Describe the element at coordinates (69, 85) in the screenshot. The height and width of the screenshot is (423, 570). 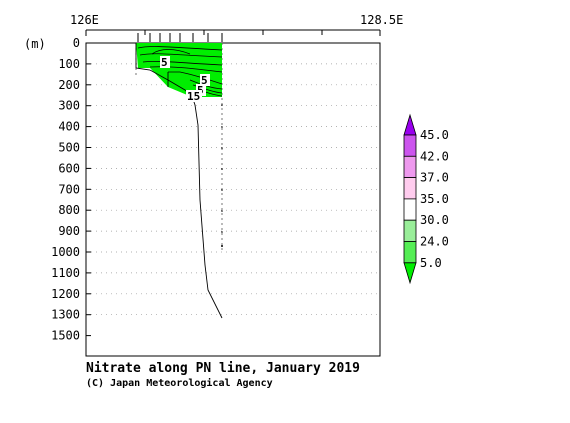
I see `y-tick-label: 200` at that location.